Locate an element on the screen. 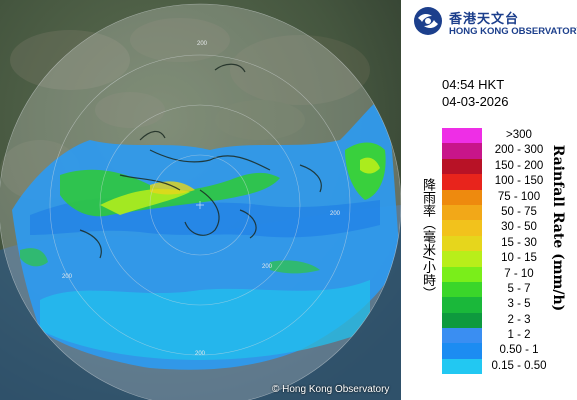 This screenshot has height=400, width=577. legend-item: 0.15 - 0.50 is located at coordinates (504, 366).